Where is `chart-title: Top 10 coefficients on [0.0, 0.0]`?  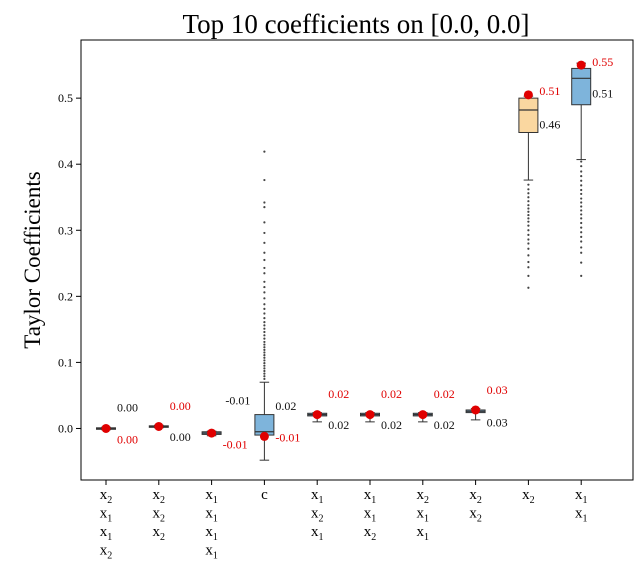 chart-title: Top 10 coefficients on [0.0, 0.0] is located at coordinates (355, 24).